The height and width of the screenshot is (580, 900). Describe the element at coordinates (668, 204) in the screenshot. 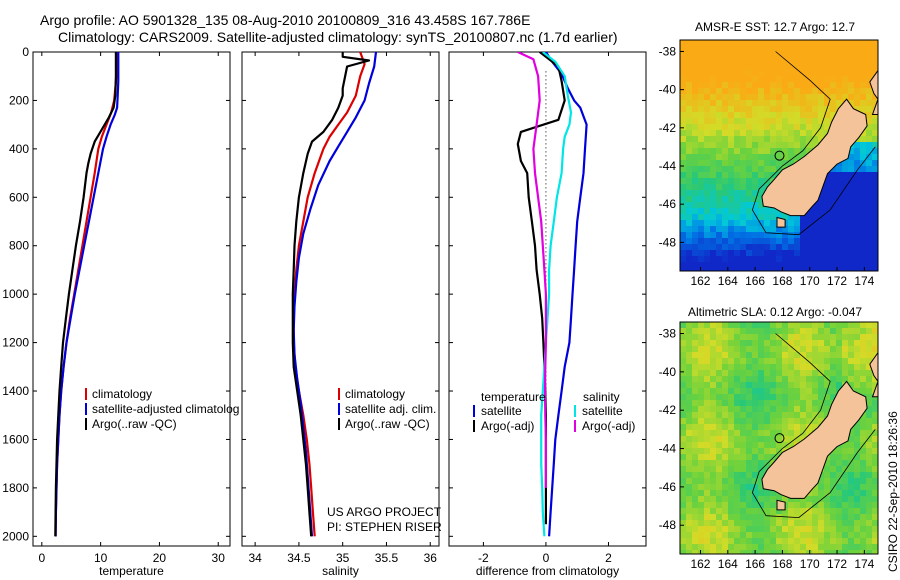

I see `map-y-tick-label: -46` at that location.